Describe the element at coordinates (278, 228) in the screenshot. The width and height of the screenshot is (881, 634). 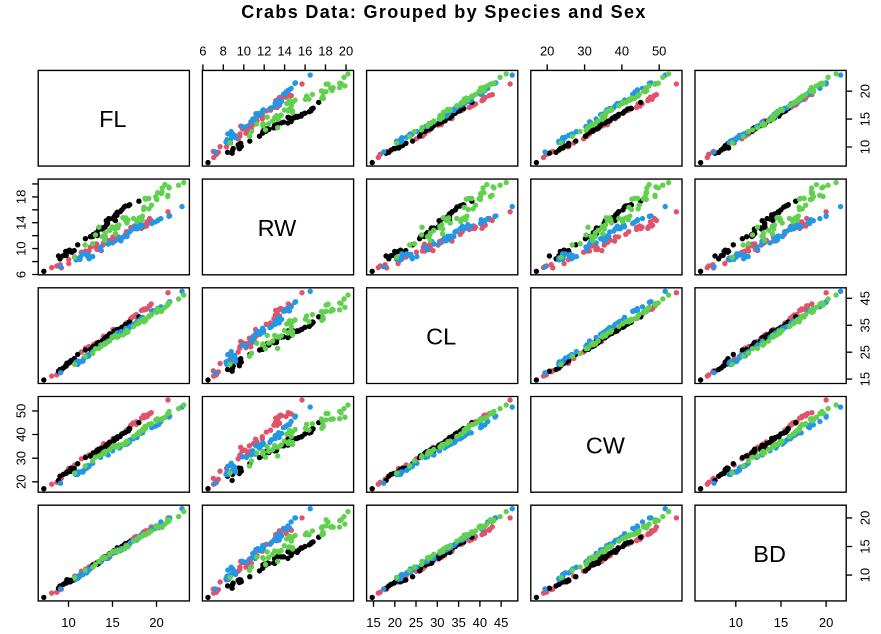
I see `svg-text: RW` at that location.